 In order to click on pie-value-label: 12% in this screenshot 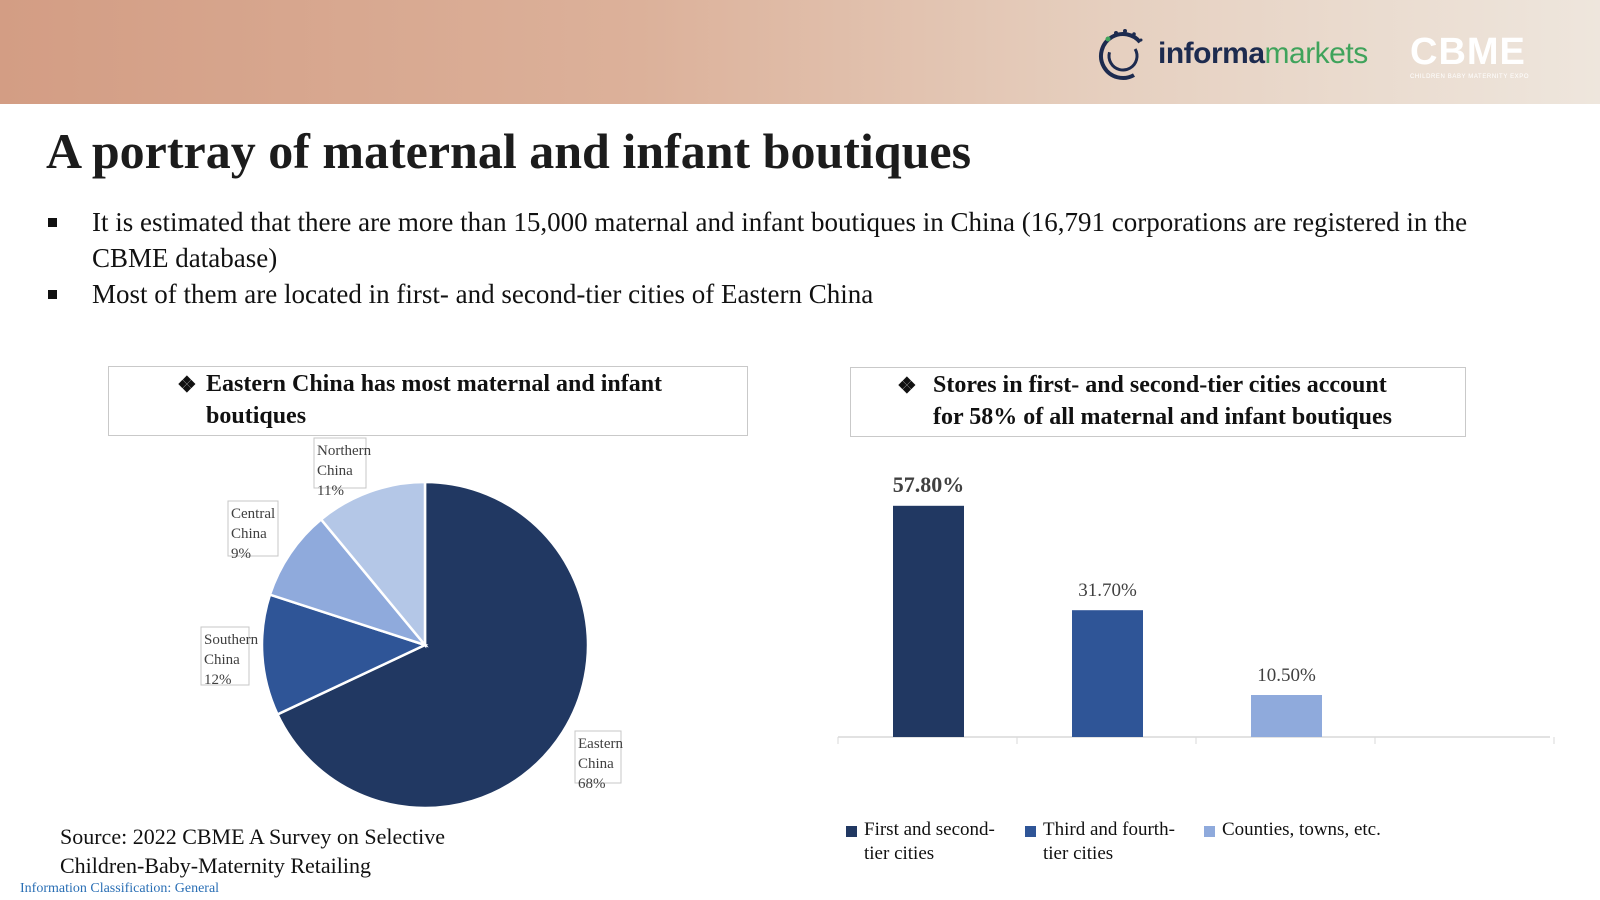, I will do `click(218, 680)`.